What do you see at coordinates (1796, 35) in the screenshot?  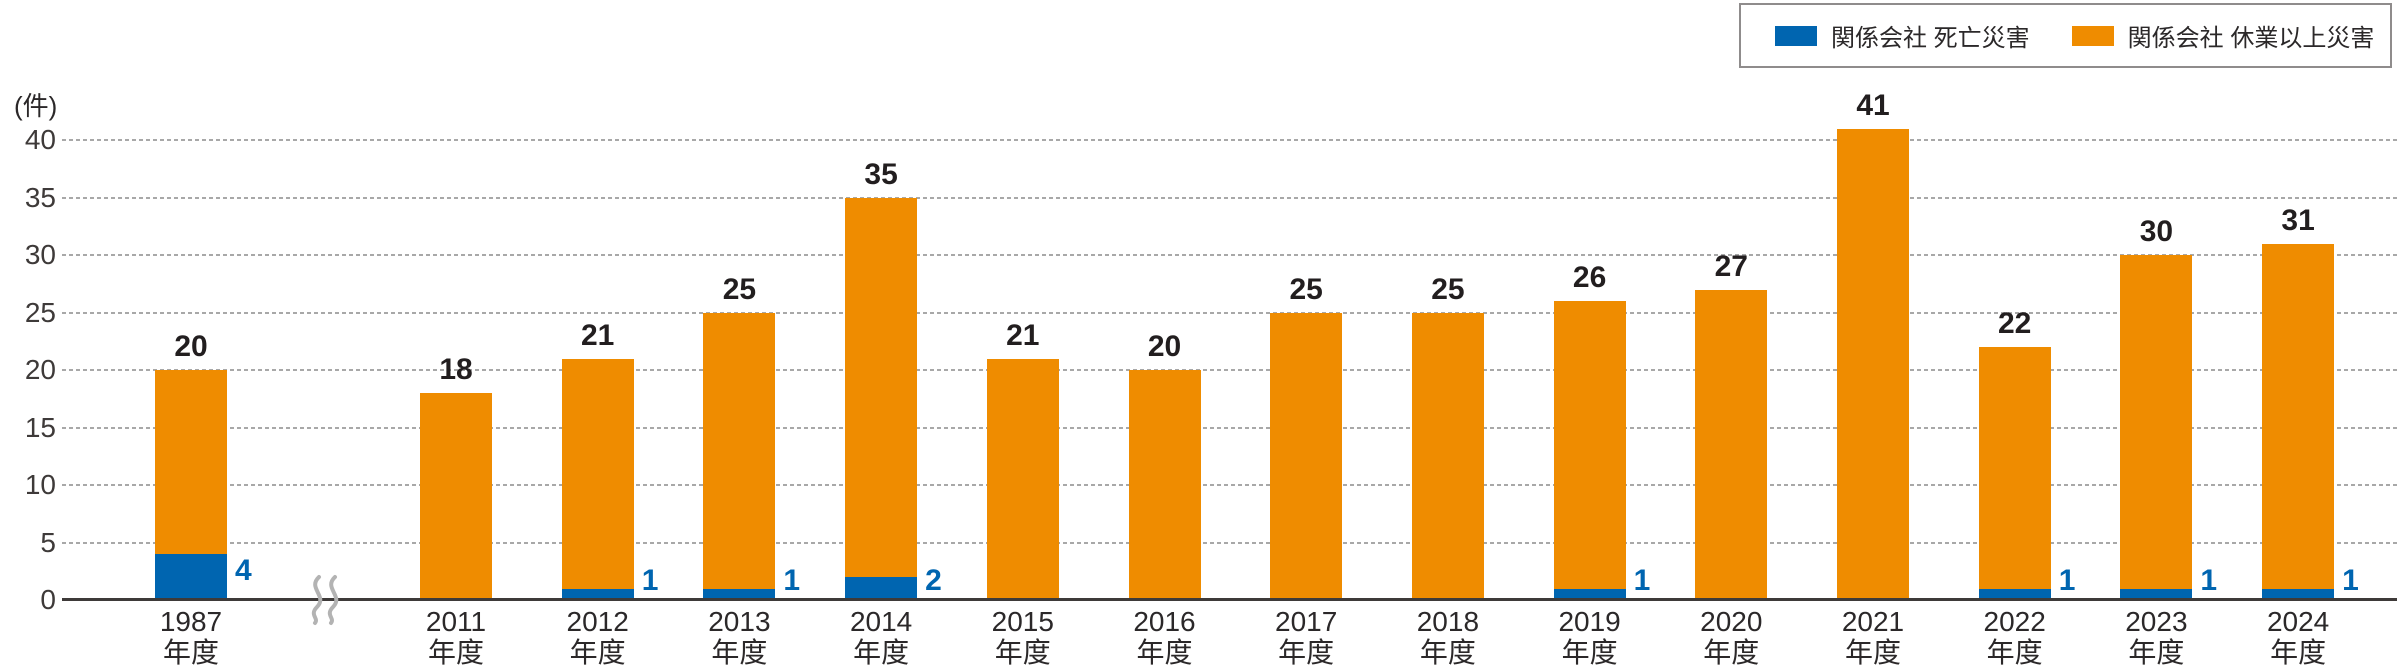 I see `legend-swatch-fatal-icon` at bounding box center [1796, 35].